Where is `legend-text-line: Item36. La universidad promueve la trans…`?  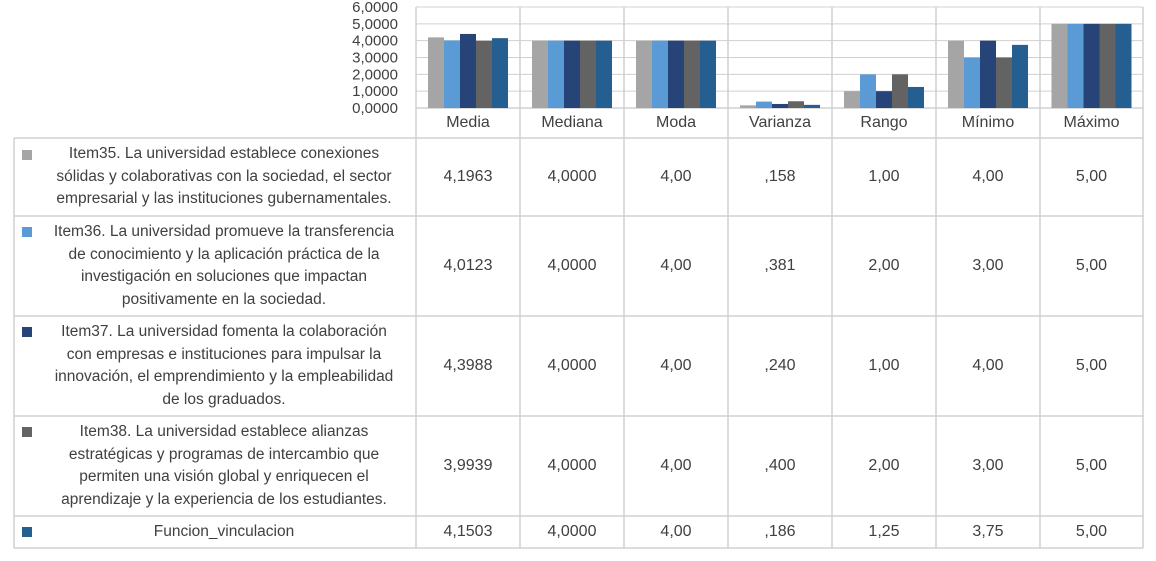 legend-text-line: Item36. La universidad promueve la trans… is located at coordinates (224, 231).